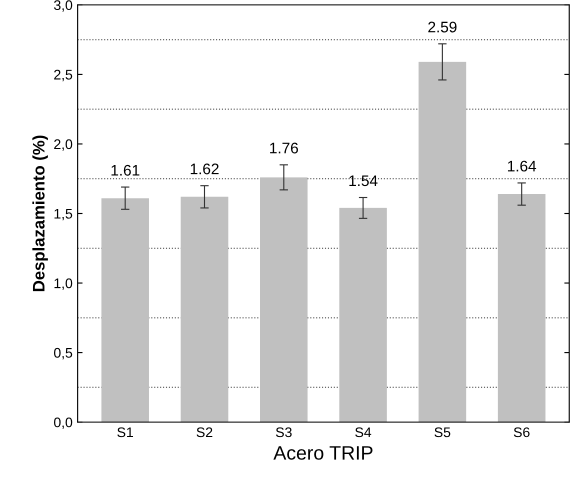  What do you see at coordinates (204, 169) in the screenshot?
I see `data-label: 1.62` at bounding box center [204, 169].